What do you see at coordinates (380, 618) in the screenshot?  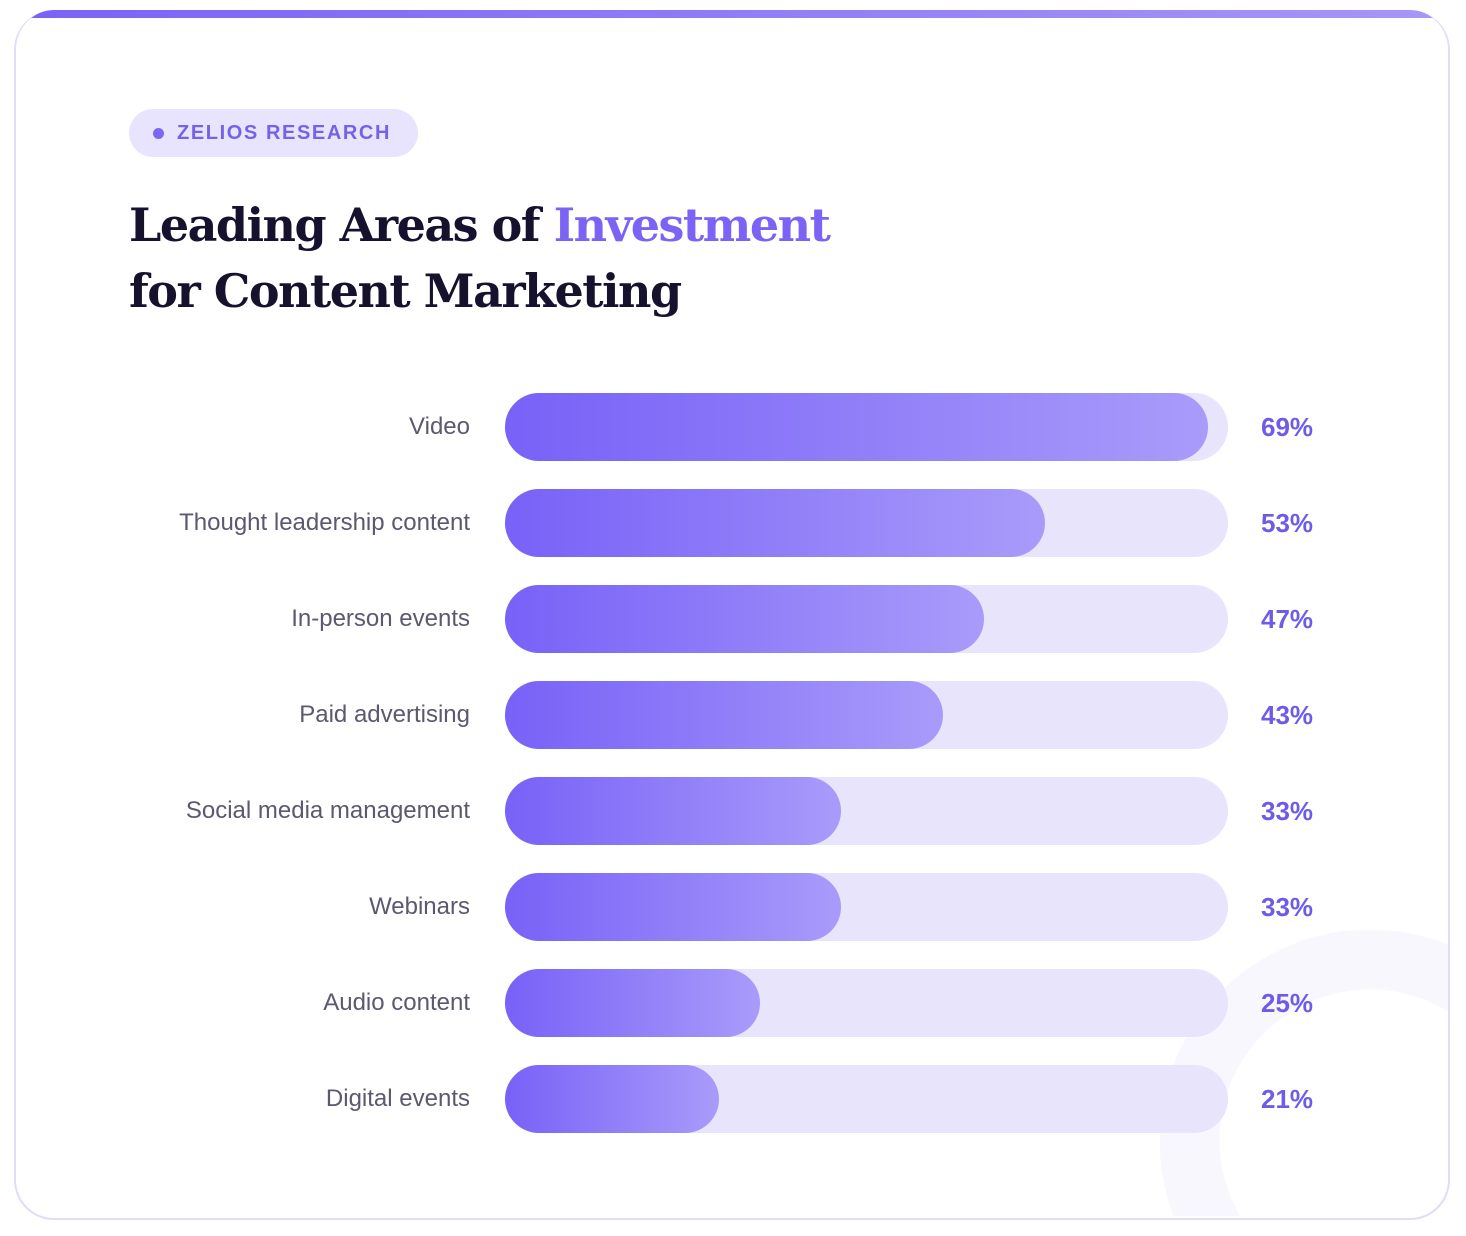 I see `category-label: In-person events` at bounding box center [380, 618].